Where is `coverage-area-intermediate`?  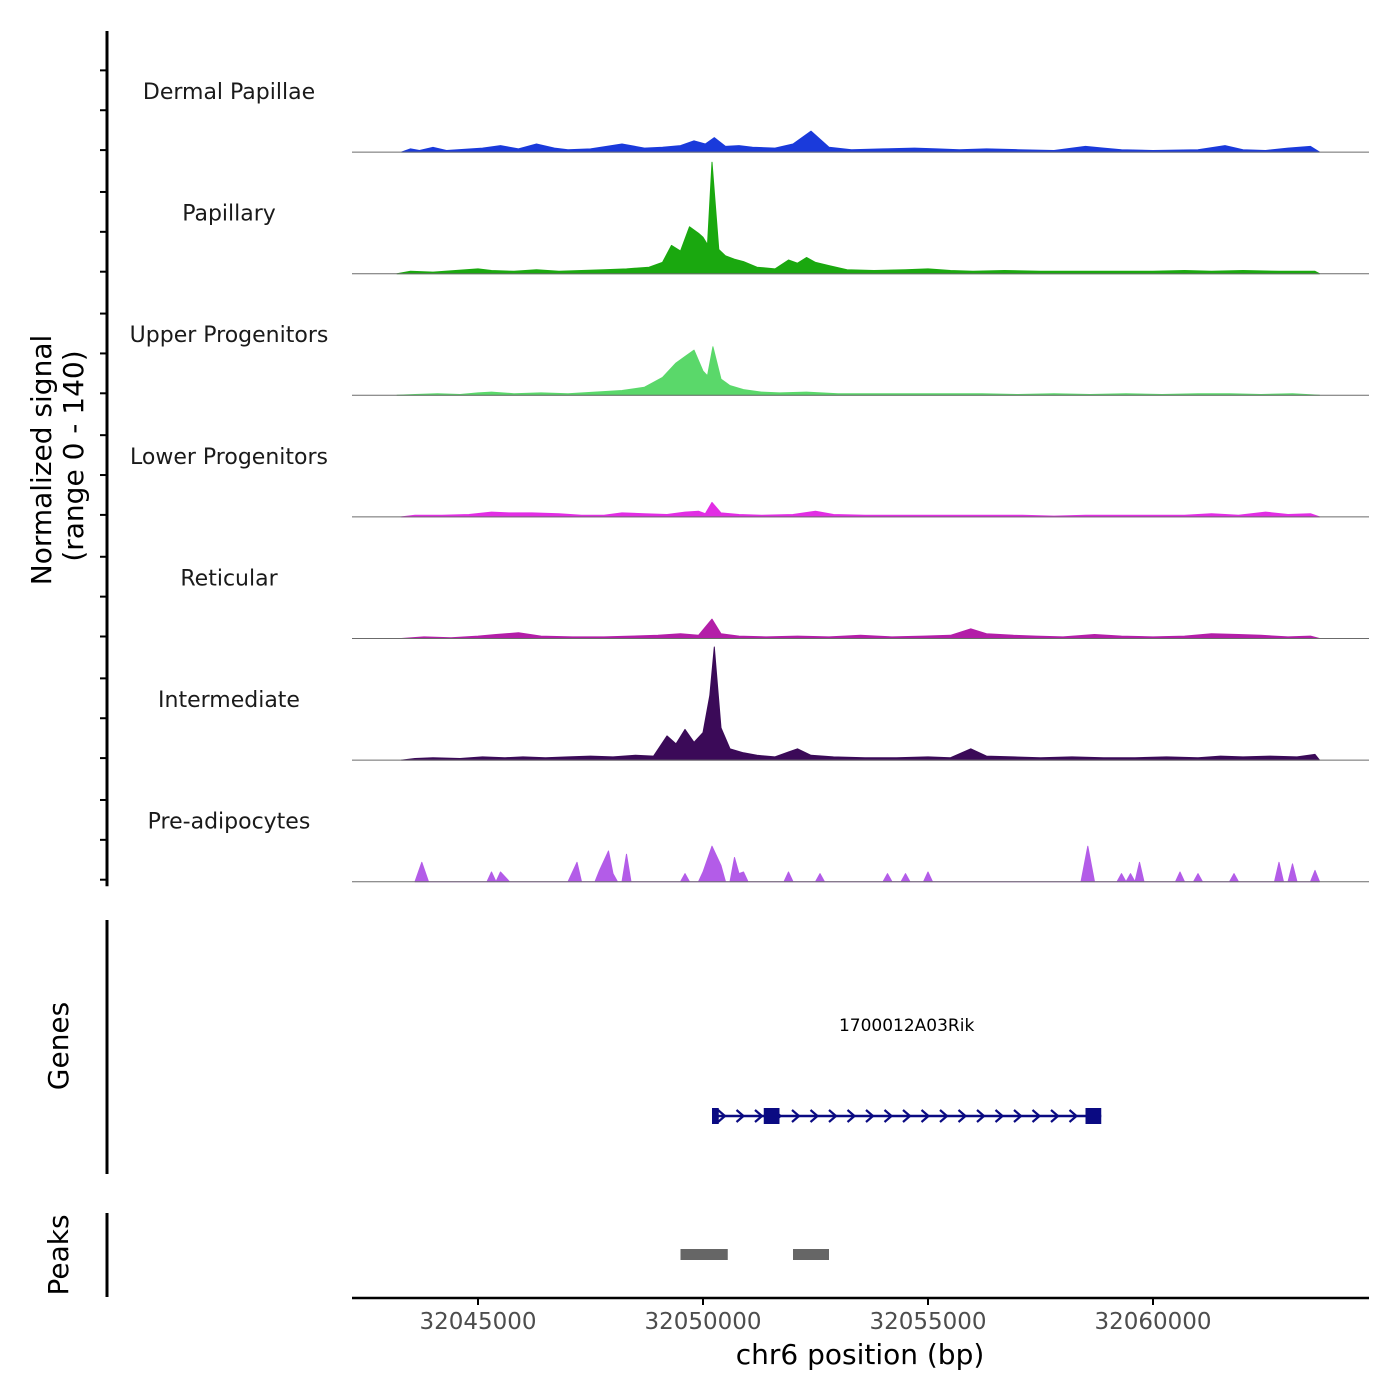 coverage-area-intermediate is located at coordinates (860, 703).